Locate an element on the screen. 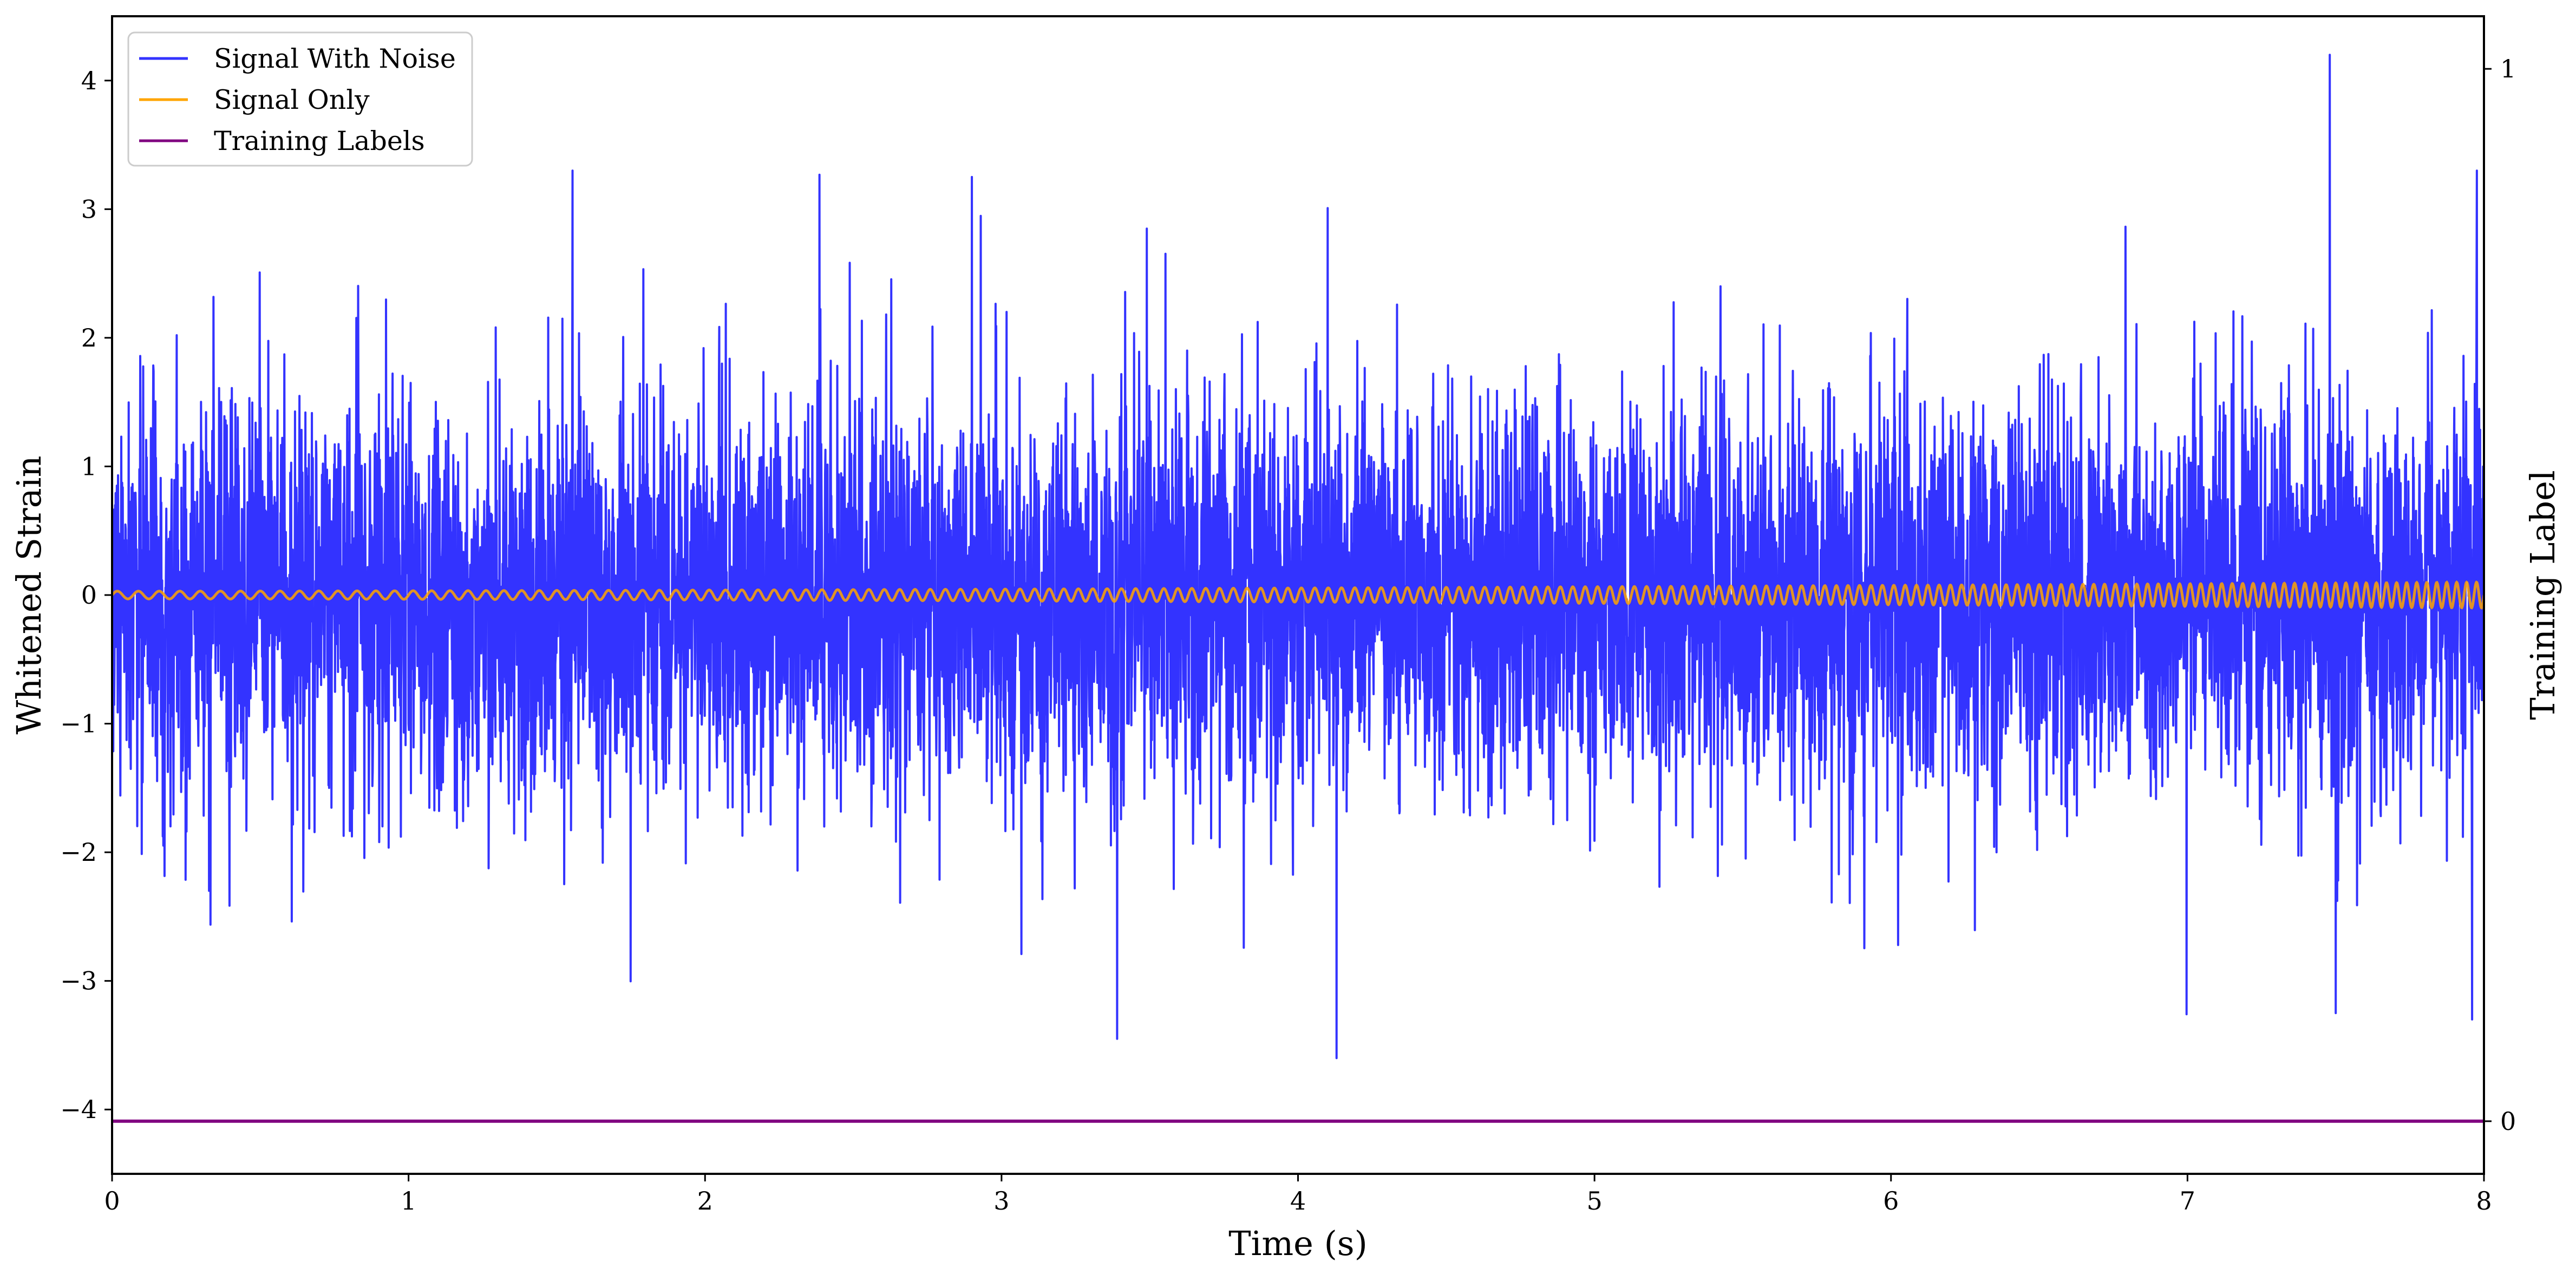 The image size is (2576, 1274). y2-axis-title: Training Label is located at coordinates (2542, 595).